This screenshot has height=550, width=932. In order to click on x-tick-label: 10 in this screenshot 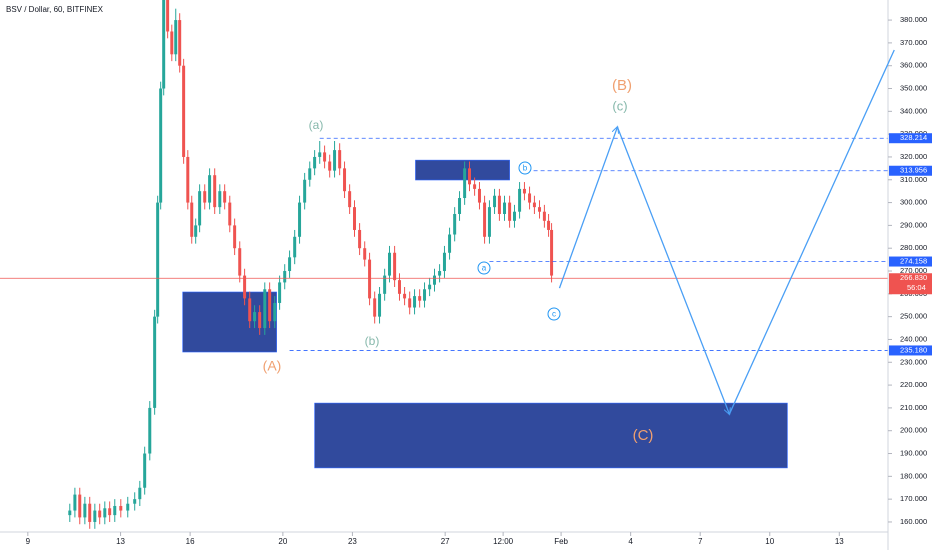, I will do `click(769, 541)`.